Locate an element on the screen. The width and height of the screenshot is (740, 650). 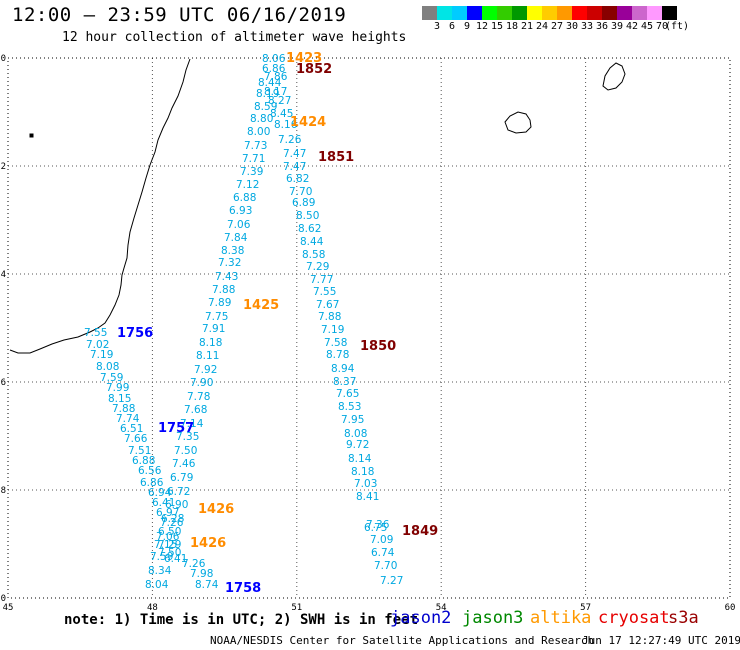
legend-label: 24 is located at coordinates (542, 26).